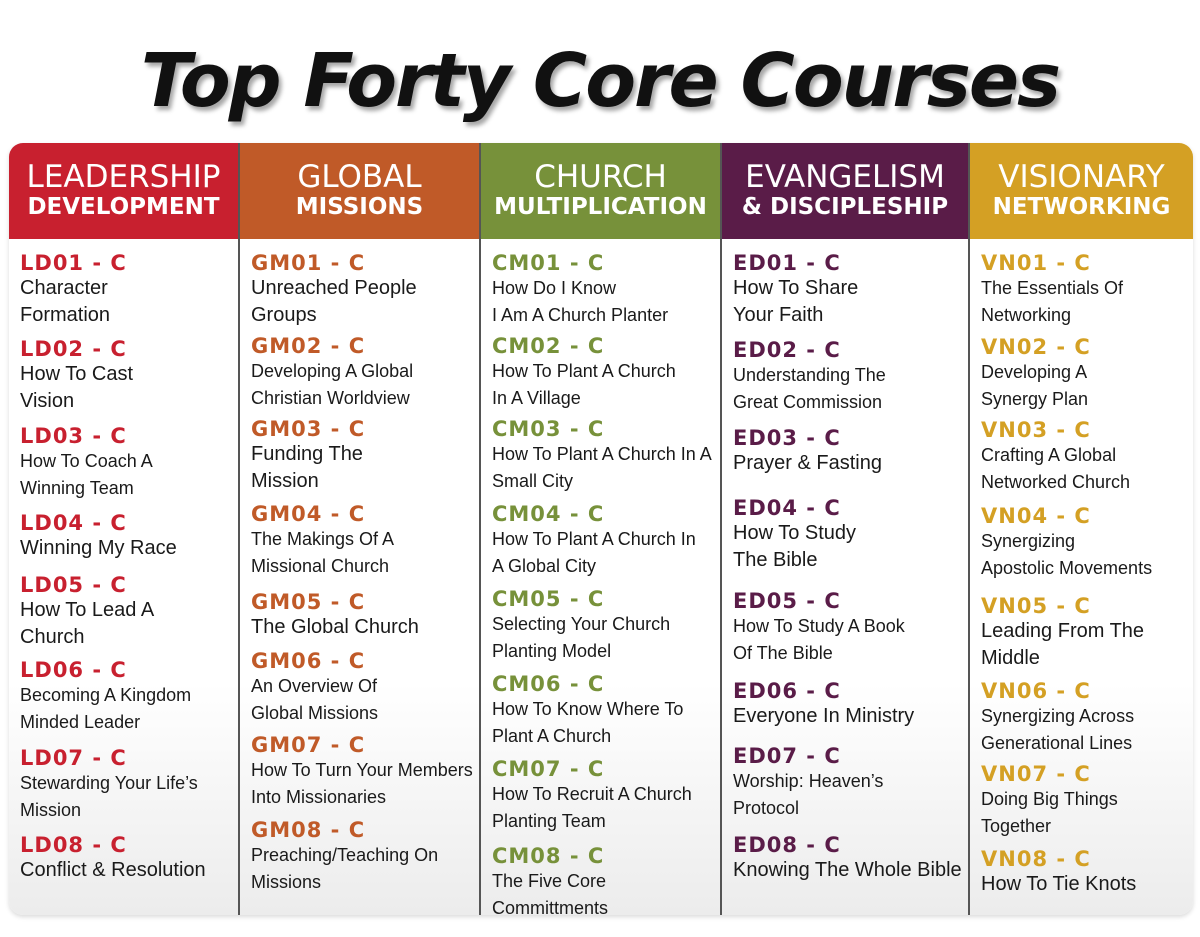  Describe the element at coordinates (1062, 633) in the screenshot. I see `course-item: VN05 - C Leading From The Middle` at that location.